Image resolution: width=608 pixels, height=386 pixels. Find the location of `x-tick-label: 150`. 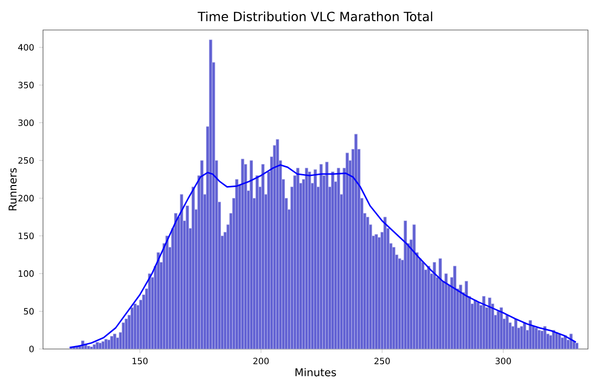

x-tick-label: 150 is located at coordinates (140, 361).